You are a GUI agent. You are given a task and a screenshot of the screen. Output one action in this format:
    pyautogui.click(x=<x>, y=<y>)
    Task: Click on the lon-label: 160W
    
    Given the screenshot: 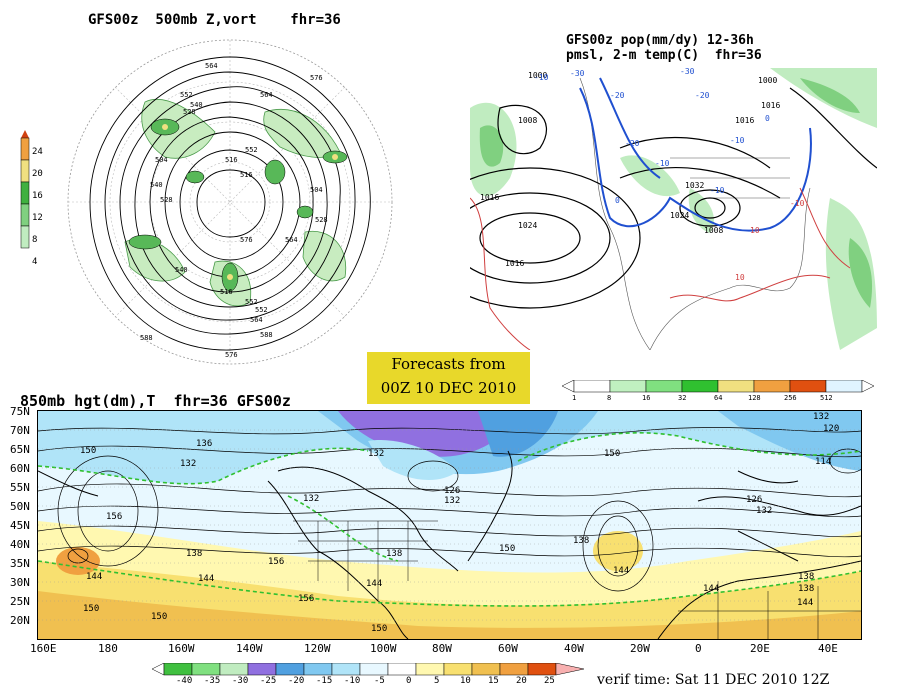 What is the action you would take?
    pyautogui.click(x=181, y=648)
    